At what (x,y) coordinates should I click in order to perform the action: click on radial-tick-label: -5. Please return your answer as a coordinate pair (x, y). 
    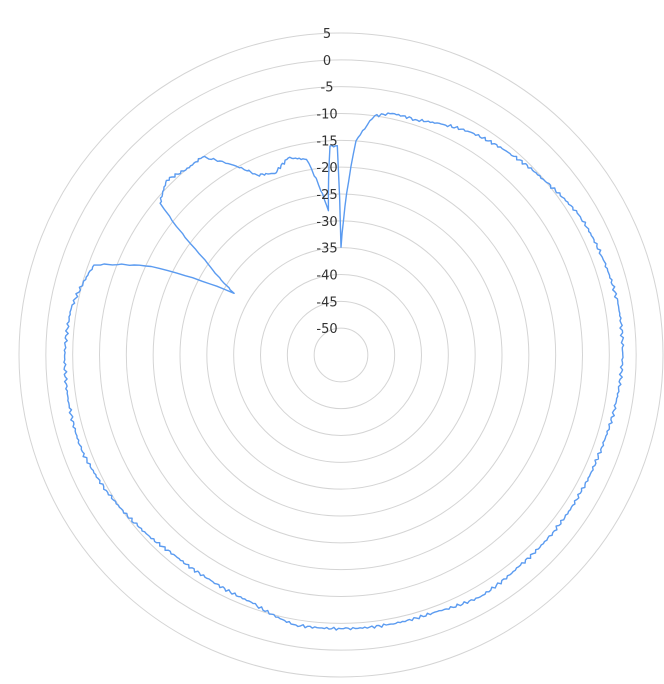
    Looking at the image, I should click on (327, 88).